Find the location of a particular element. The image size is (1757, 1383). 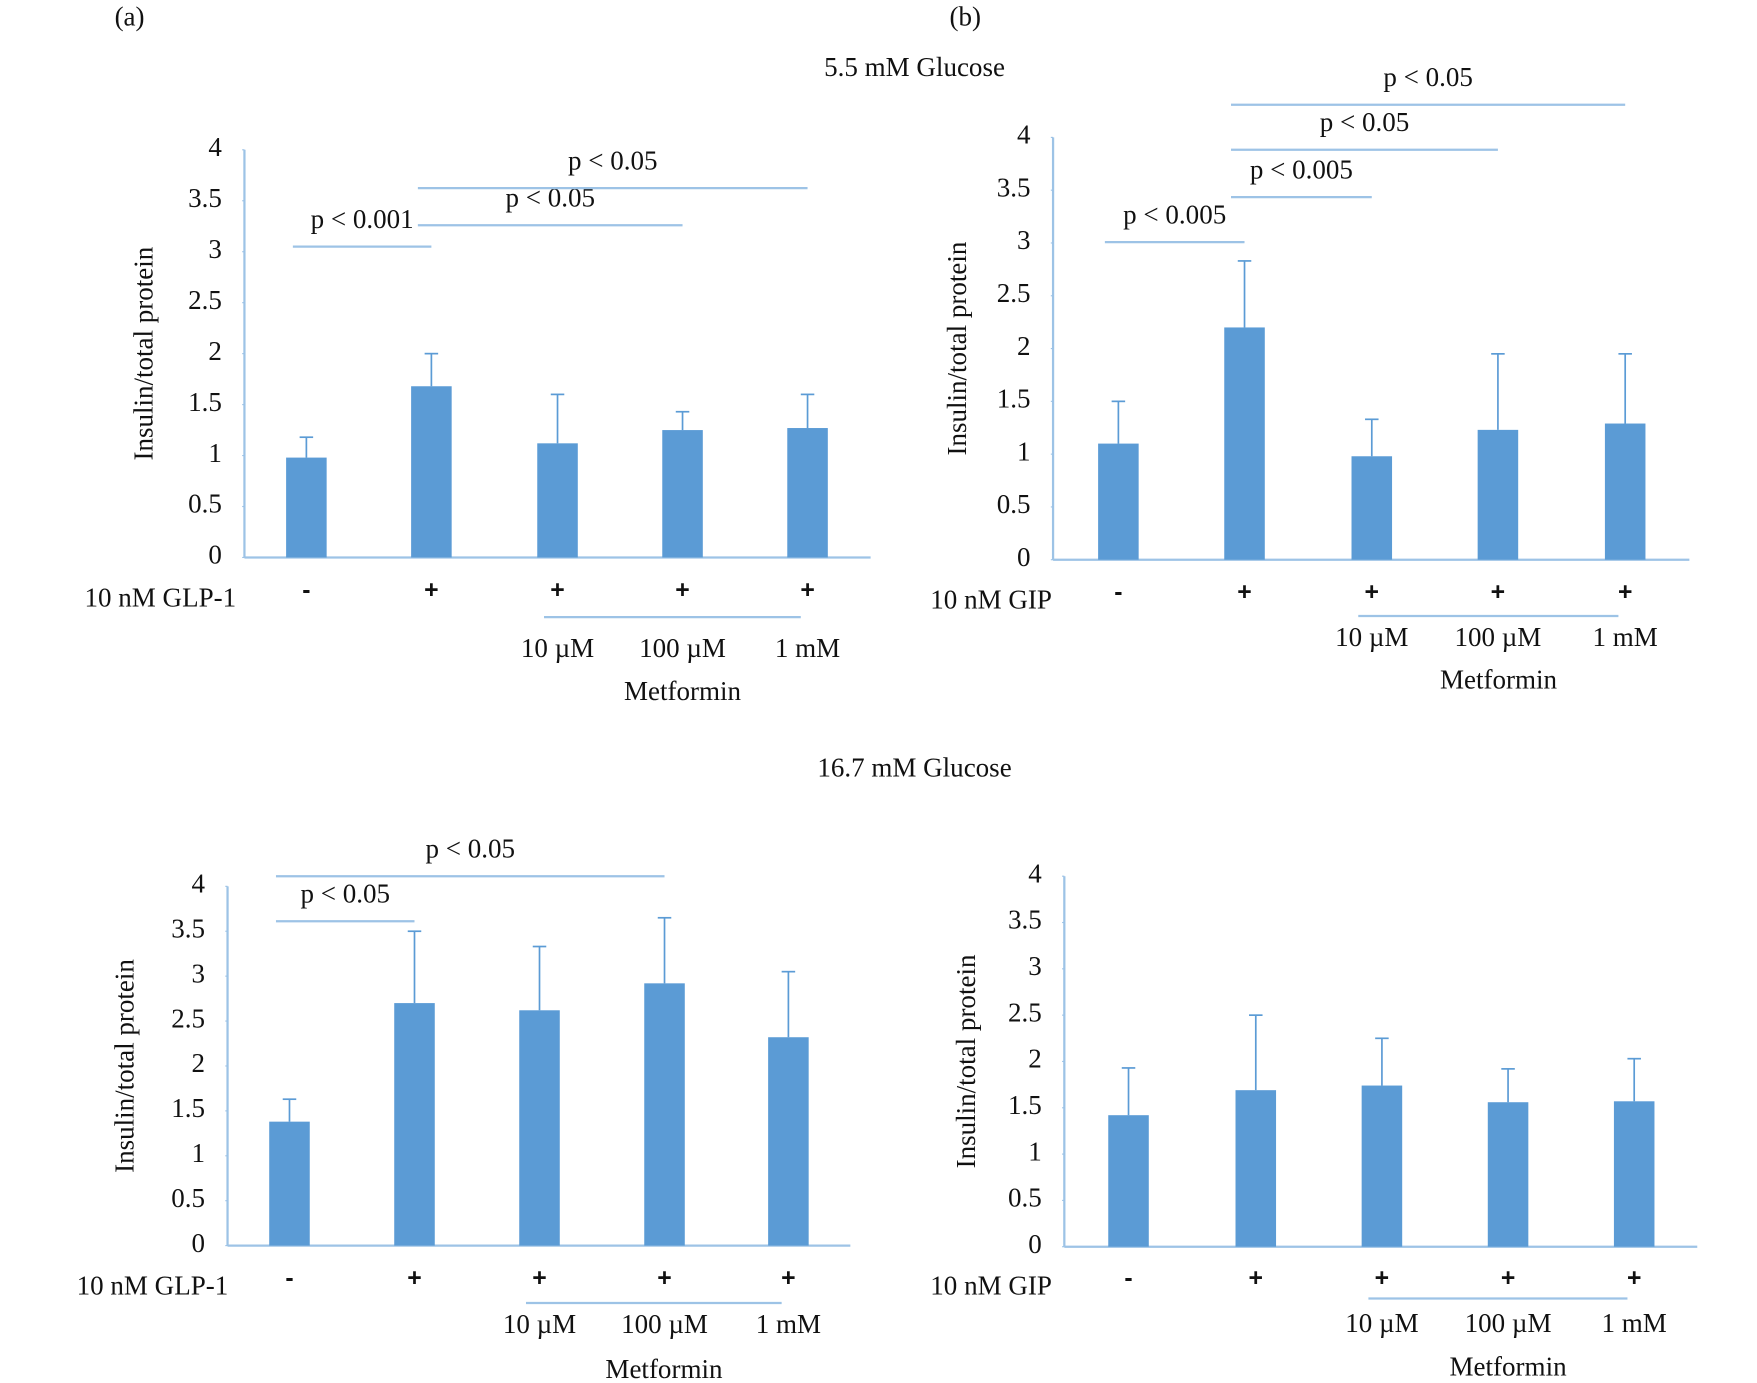

treatment-label: 10 nM GIP is located at coordinates (991, 1286).